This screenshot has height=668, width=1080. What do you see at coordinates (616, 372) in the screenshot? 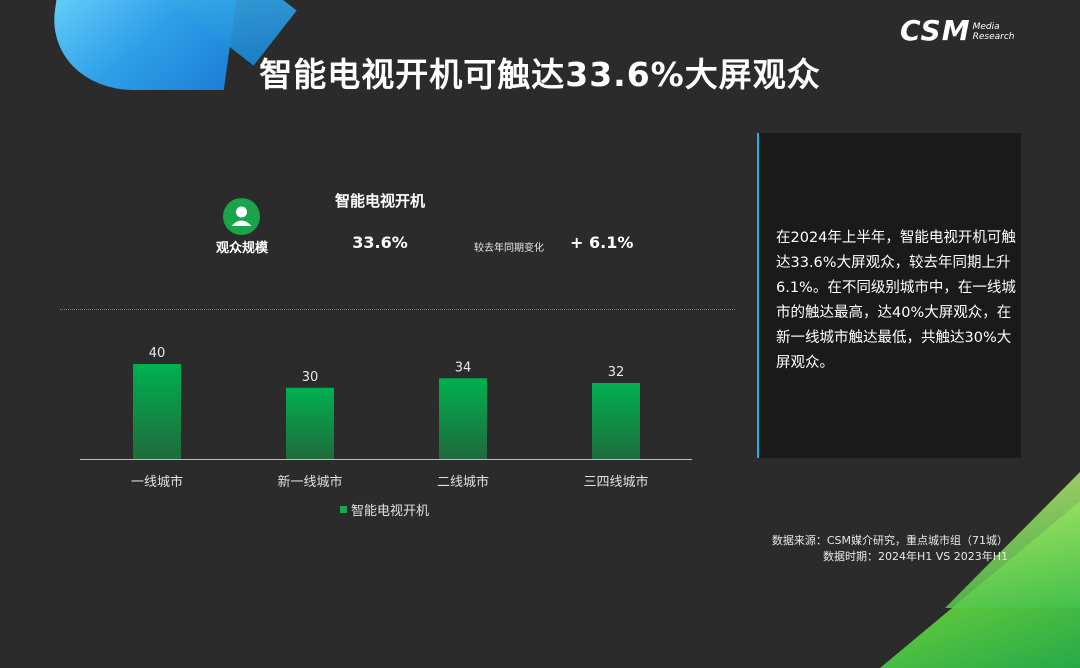
I see `bar-value-label: 32` at bounding box center [616, 372].